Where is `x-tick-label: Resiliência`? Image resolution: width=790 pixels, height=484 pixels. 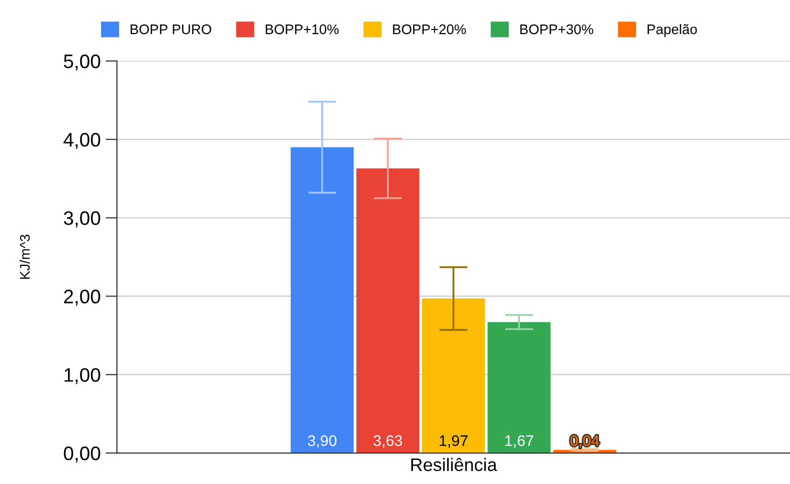 x-tick-label: Resiliência is located at coordinates (454, 465).